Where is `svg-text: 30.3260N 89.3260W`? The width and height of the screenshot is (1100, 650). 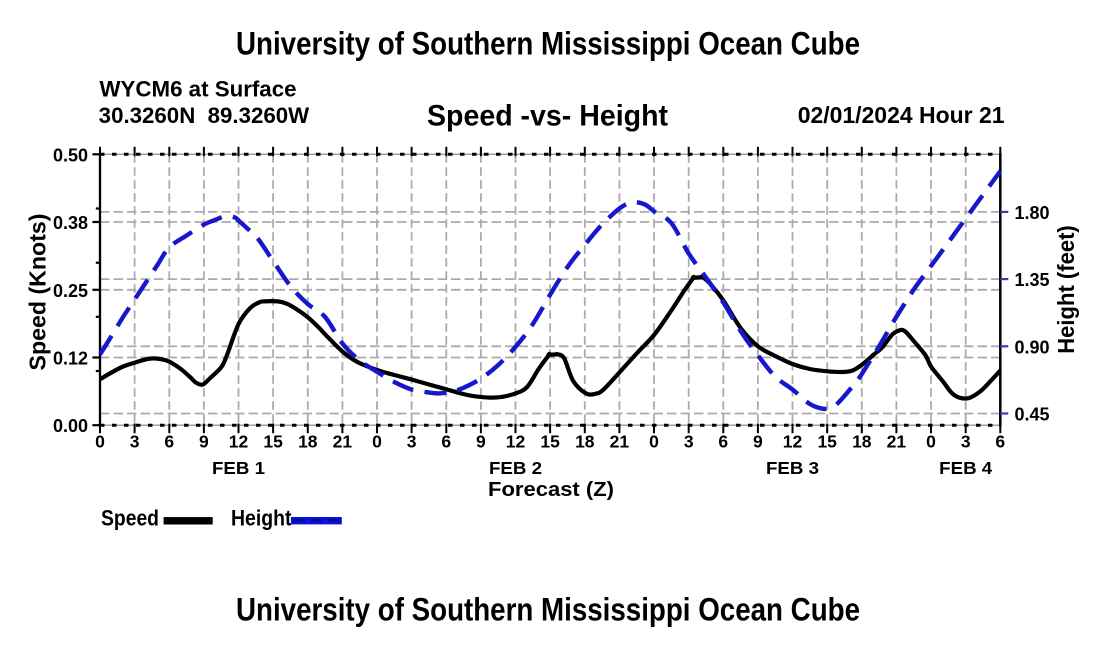
svg-text: 30.3260N 89.3260W is located at coordinates (204, 115).